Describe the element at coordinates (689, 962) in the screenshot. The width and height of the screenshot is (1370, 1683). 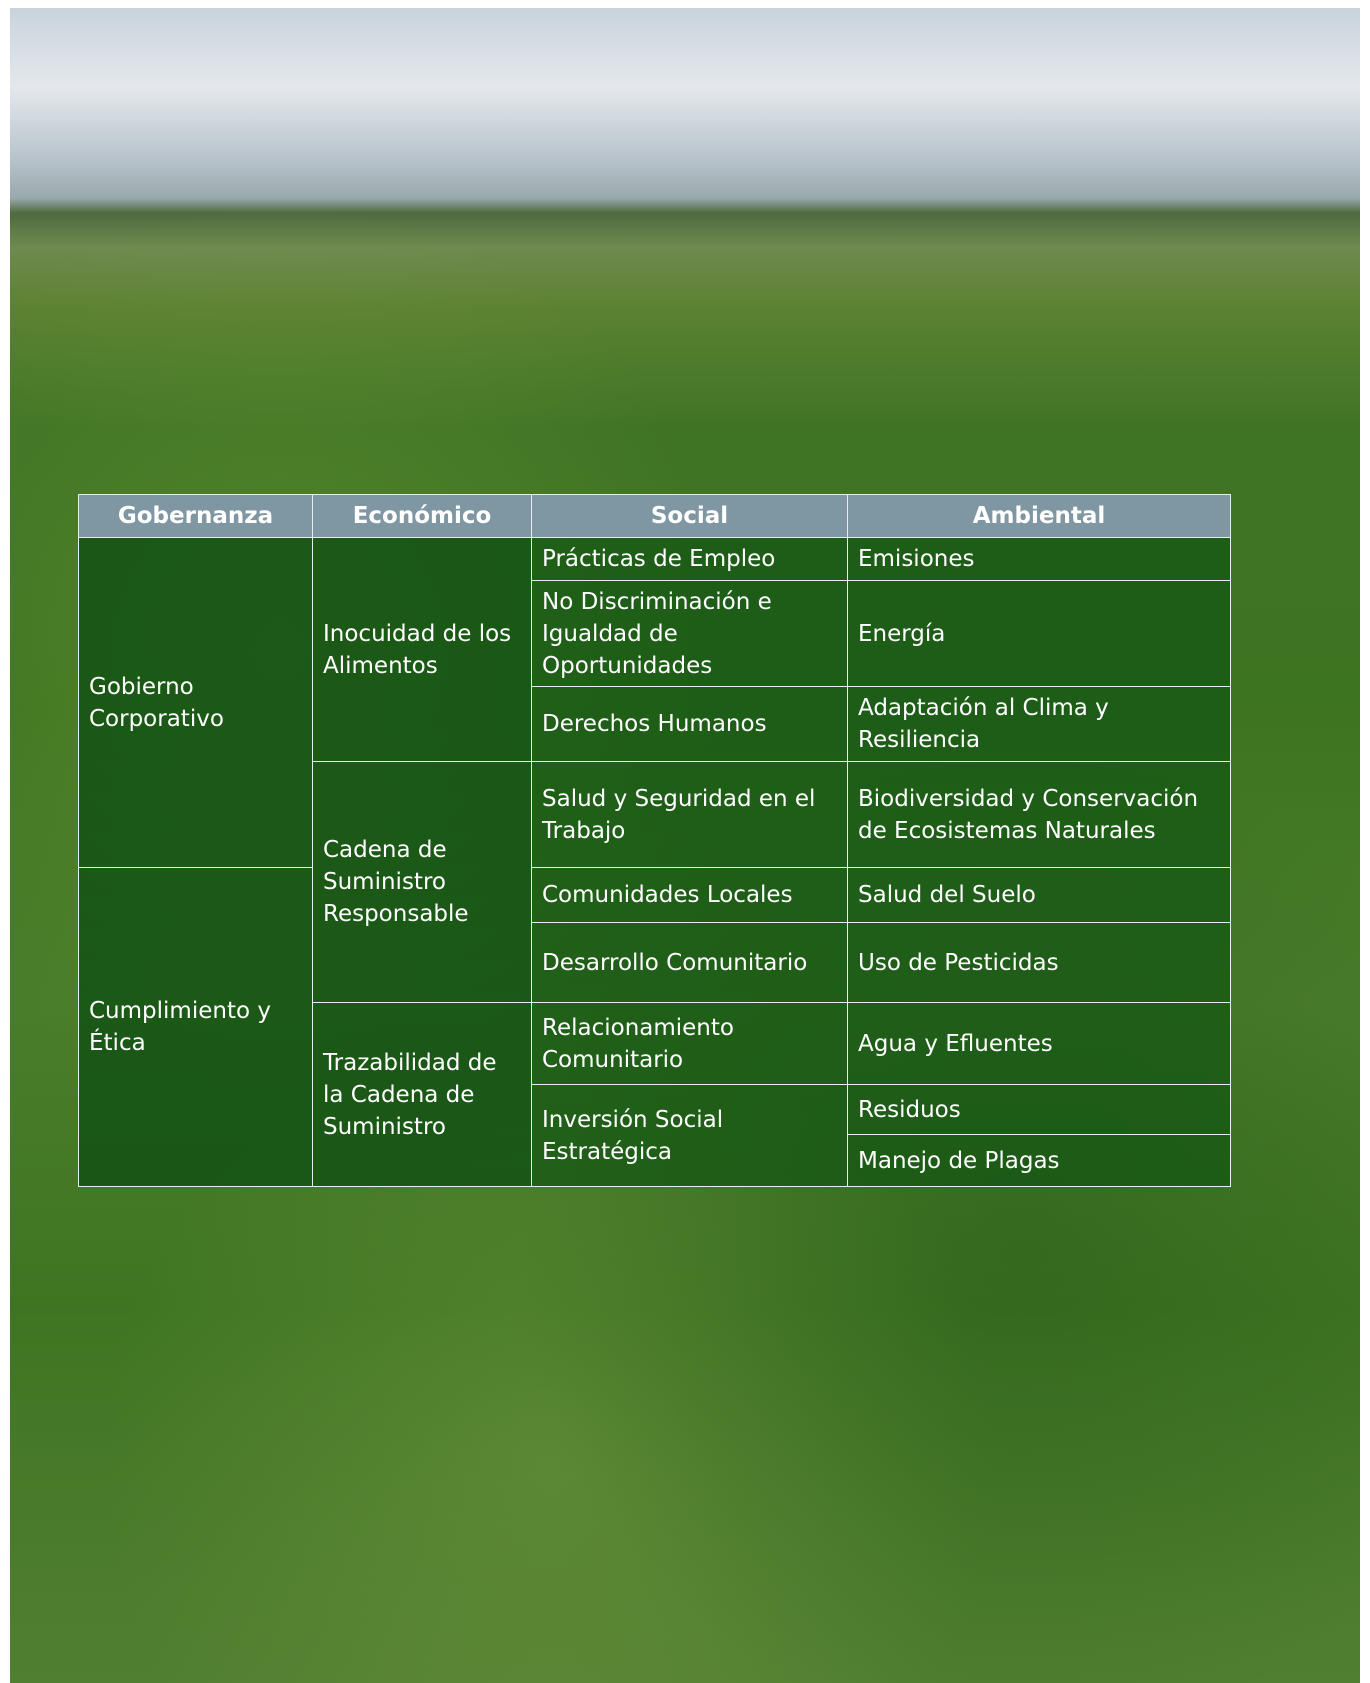
I see `cell: Desarrollo Comunitario` at that location.